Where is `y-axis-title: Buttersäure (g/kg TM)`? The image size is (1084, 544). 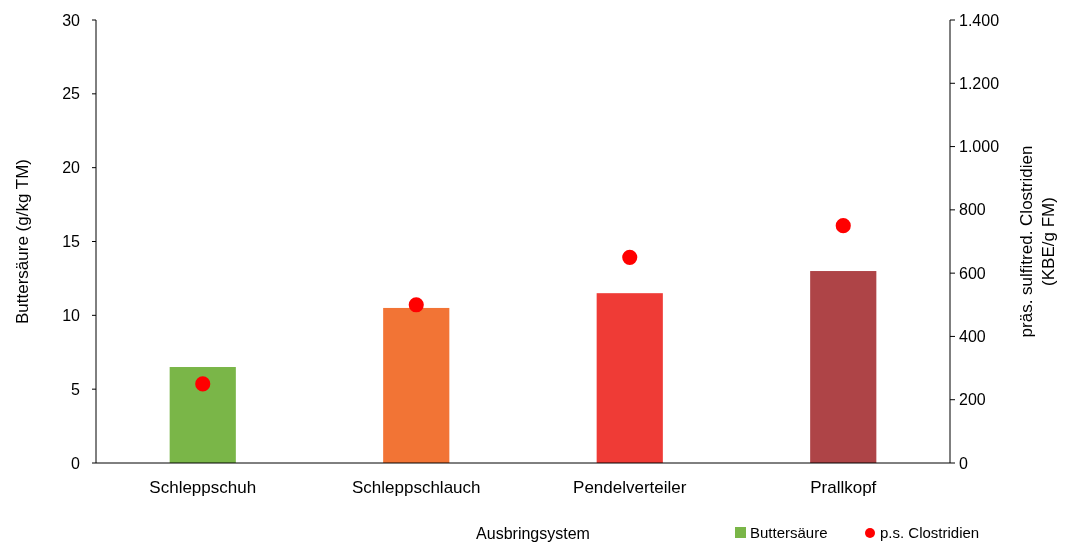 y-axis-title: Buttersäure (g/kg TM) is located at coordinates (22, 241).